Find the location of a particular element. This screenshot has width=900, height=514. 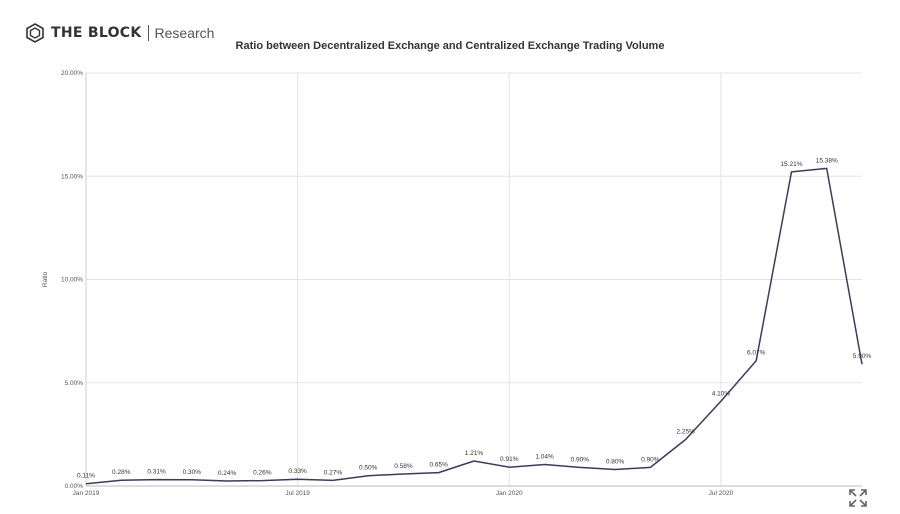

data-label: 6.07% is located at coordinates (756, 353).